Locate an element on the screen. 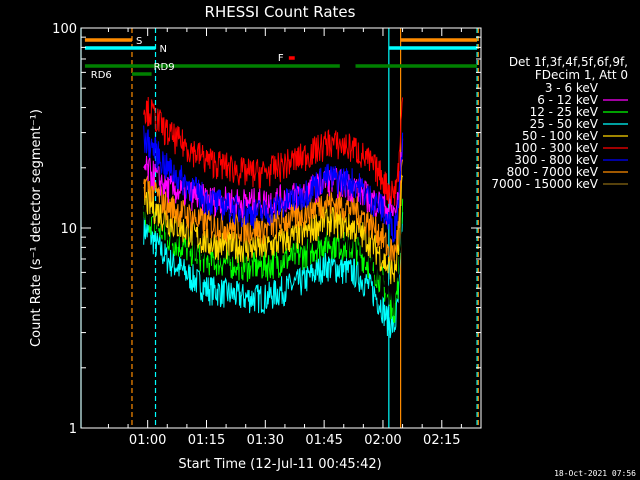 Image resolution: width=640 pixels, height=480 pixels. series-100-300-kev is located at coordinates (273, 151).